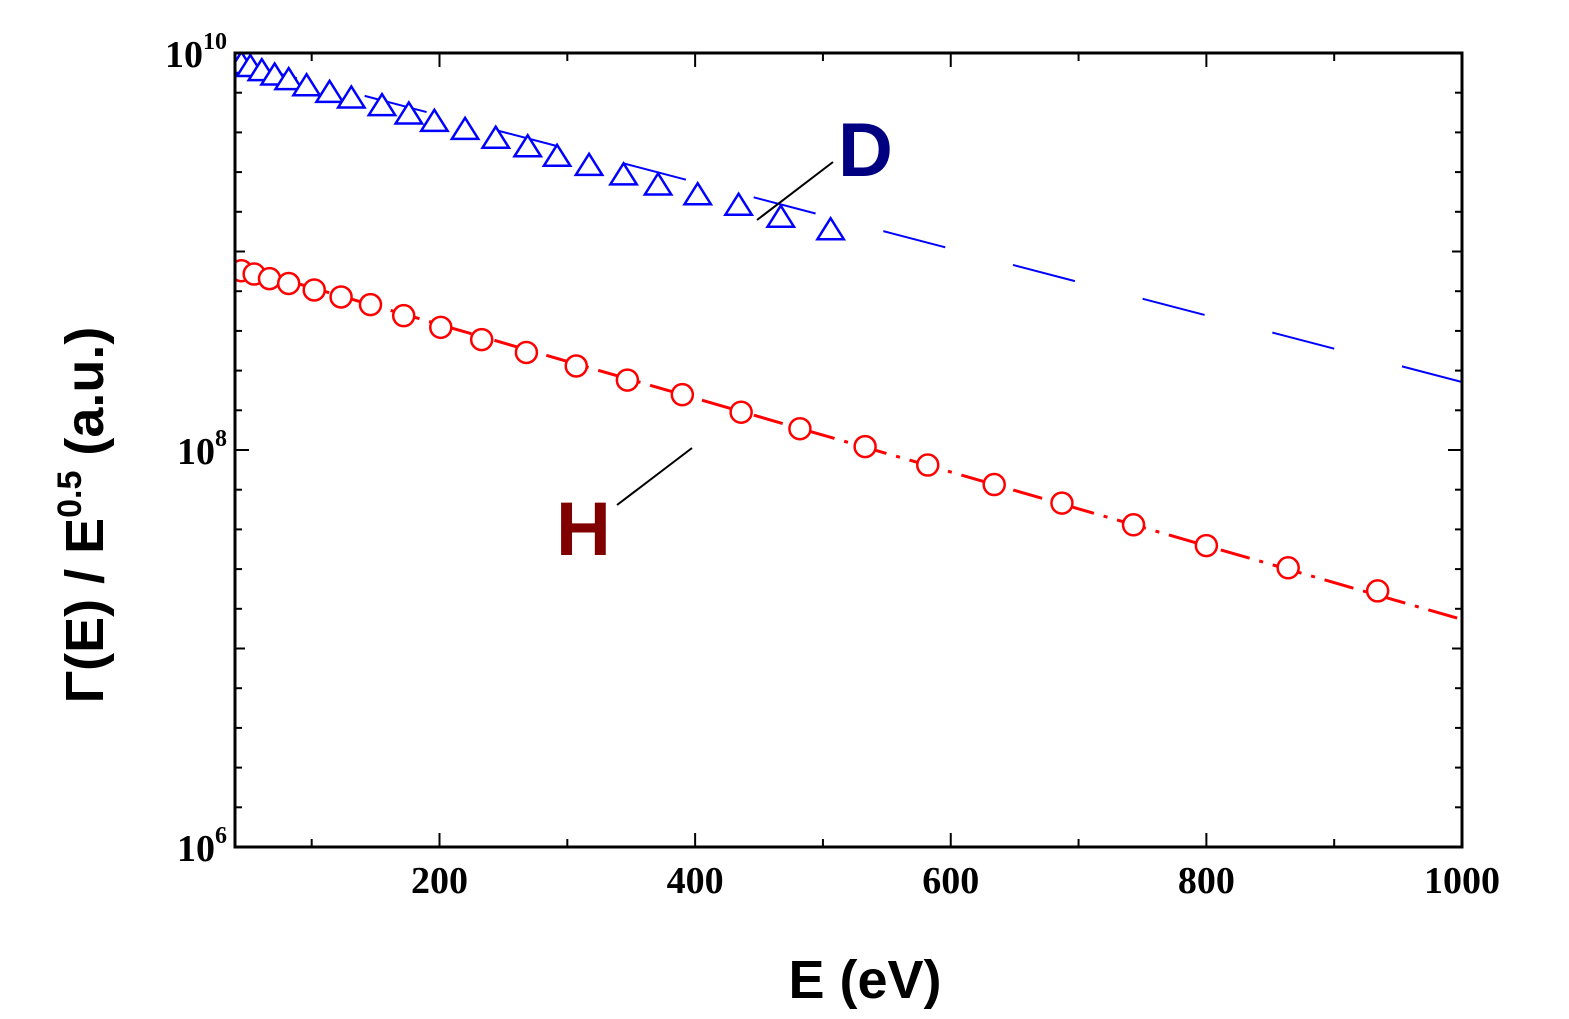 This screenshot has width=1569, height=1019. I want to click on y-axis-title: Γ(E) / E0.5 (a.u.), so click(83, 515).